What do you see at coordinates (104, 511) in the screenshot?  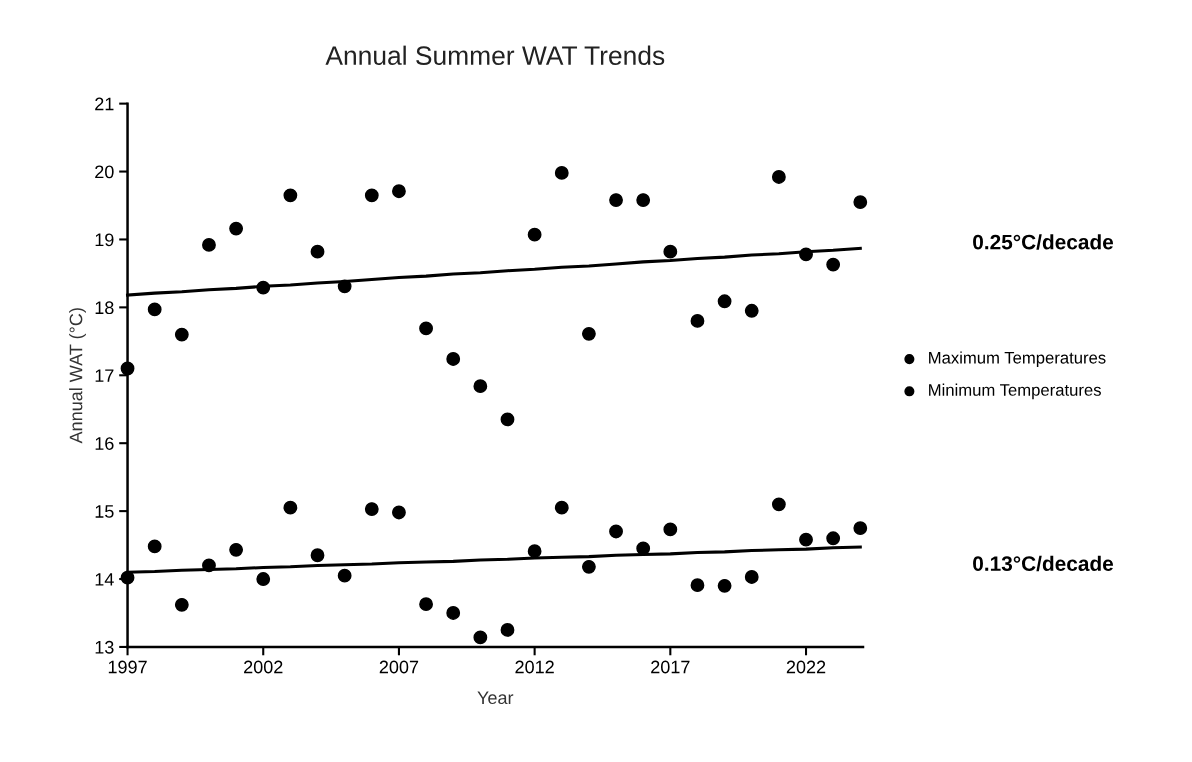 I see `y-tick-label: 15` at bounding box center [104, 511].